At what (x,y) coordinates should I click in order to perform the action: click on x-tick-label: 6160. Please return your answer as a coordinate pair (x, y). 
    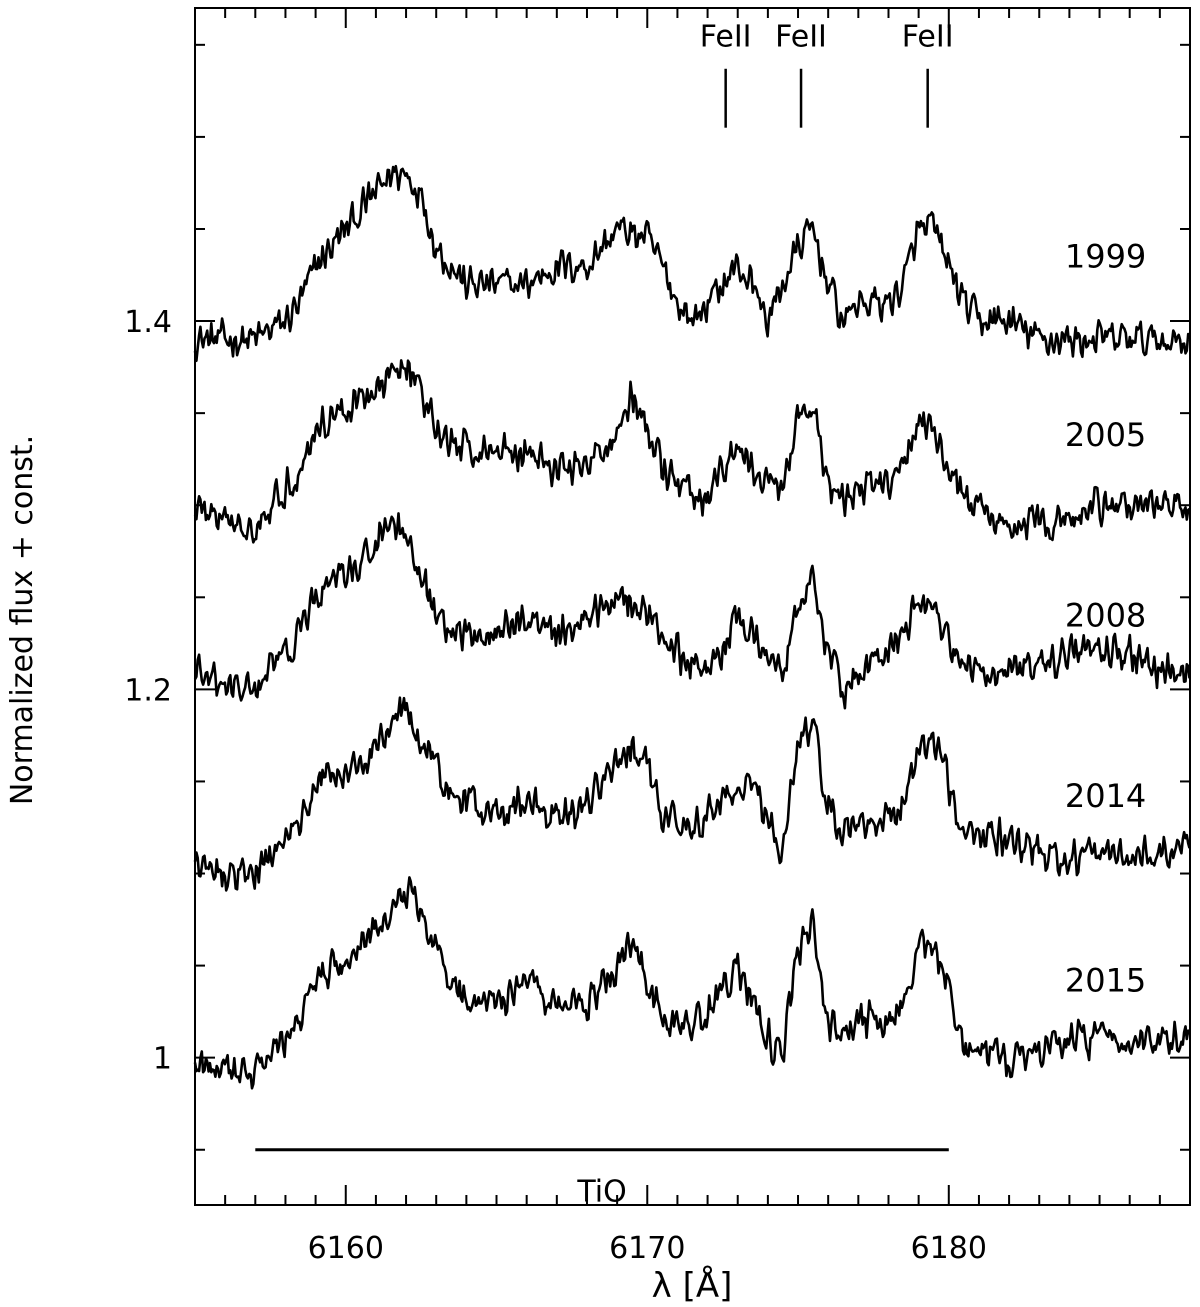
    Looking at the image, I should click on (346, 1248).